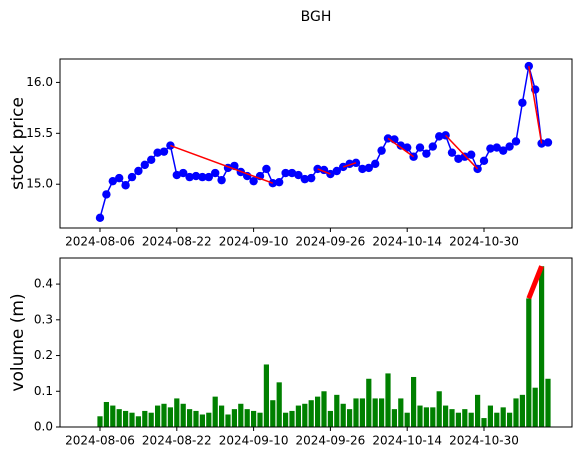 The width and height of the screenshot is (581, 465). I want to click on chart-title: BGH, so click(316, 17).